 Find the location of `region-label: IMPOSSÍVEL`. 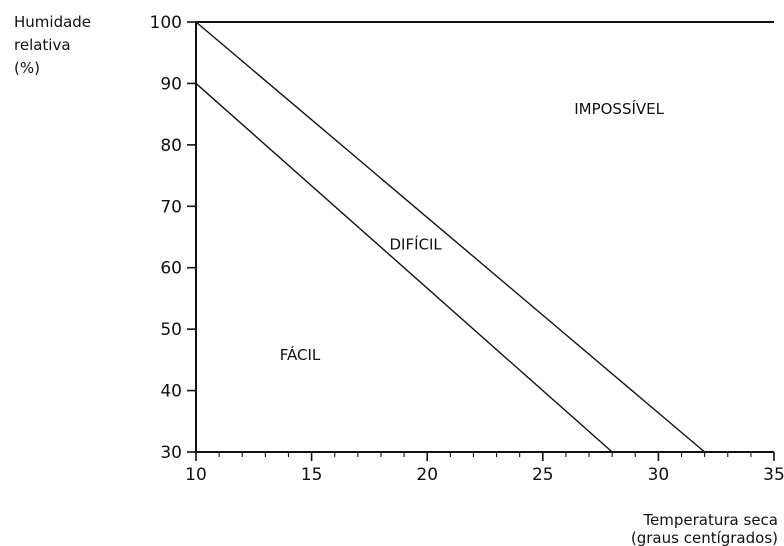

region-label: IMPOSSÍVEL is located at coordinates (619, 108).